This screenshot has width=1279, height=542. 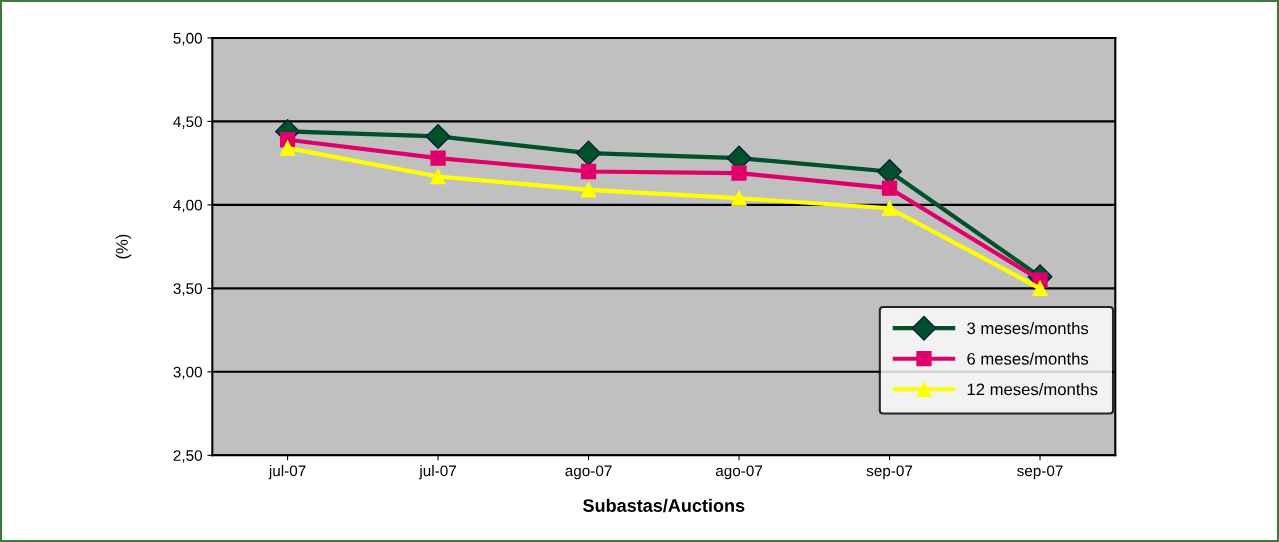 I want to click on y-tick-label: 2,50, so click(x=187, y=456).